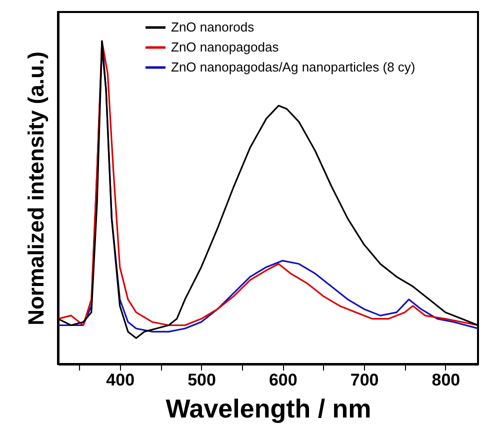 This screenshot has height=443, width=491. I want to click on x-tick-label: 500, so click(202, 380).